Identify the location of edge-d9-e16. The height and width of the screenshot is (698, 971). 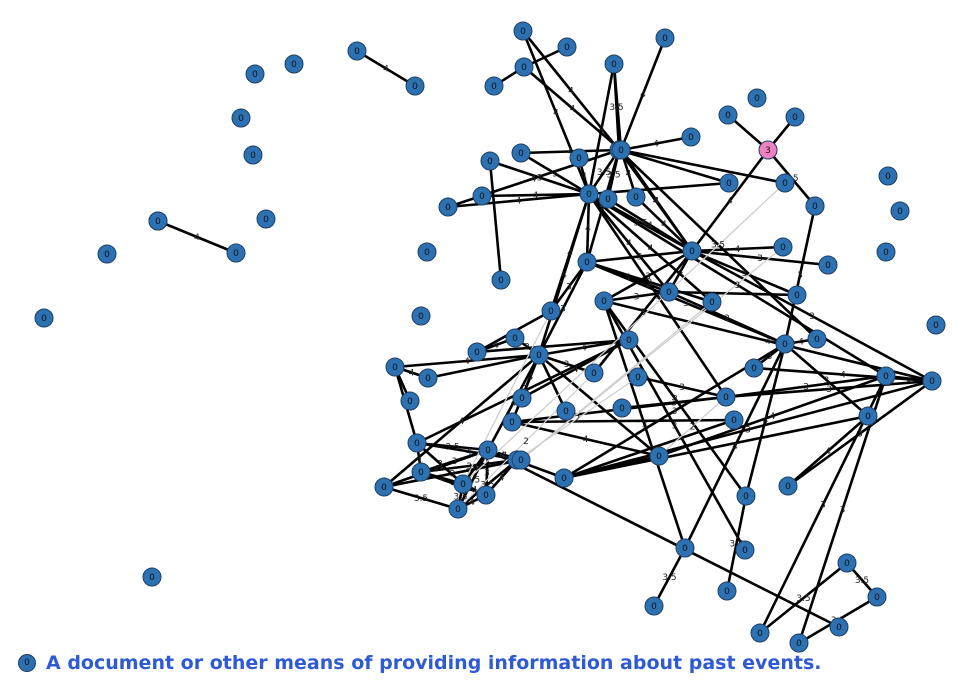
(526, 441).